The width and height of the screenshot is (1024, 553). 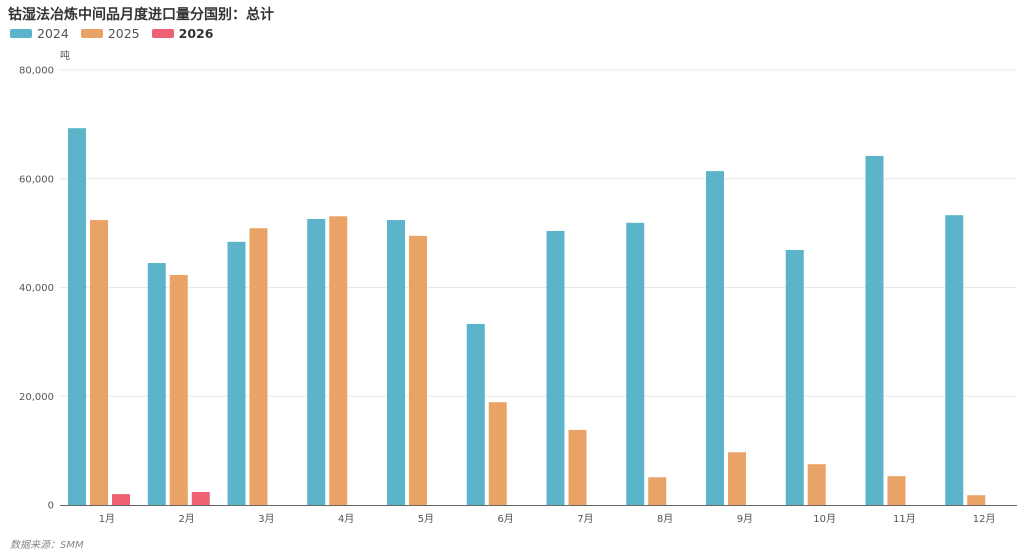 What do you see at coordinates (36, 397) in the screenshot?
I see `y-tick-label: 20,000` at bounding box center [36, 397].